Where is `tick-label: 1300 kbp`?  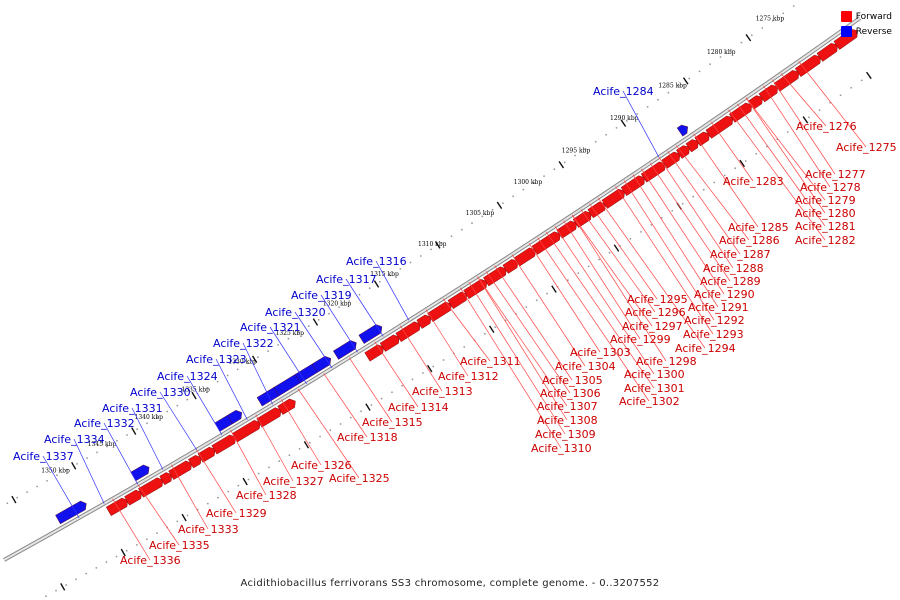
tick-label: 1300 kbp is located at coordinates (528, 182).